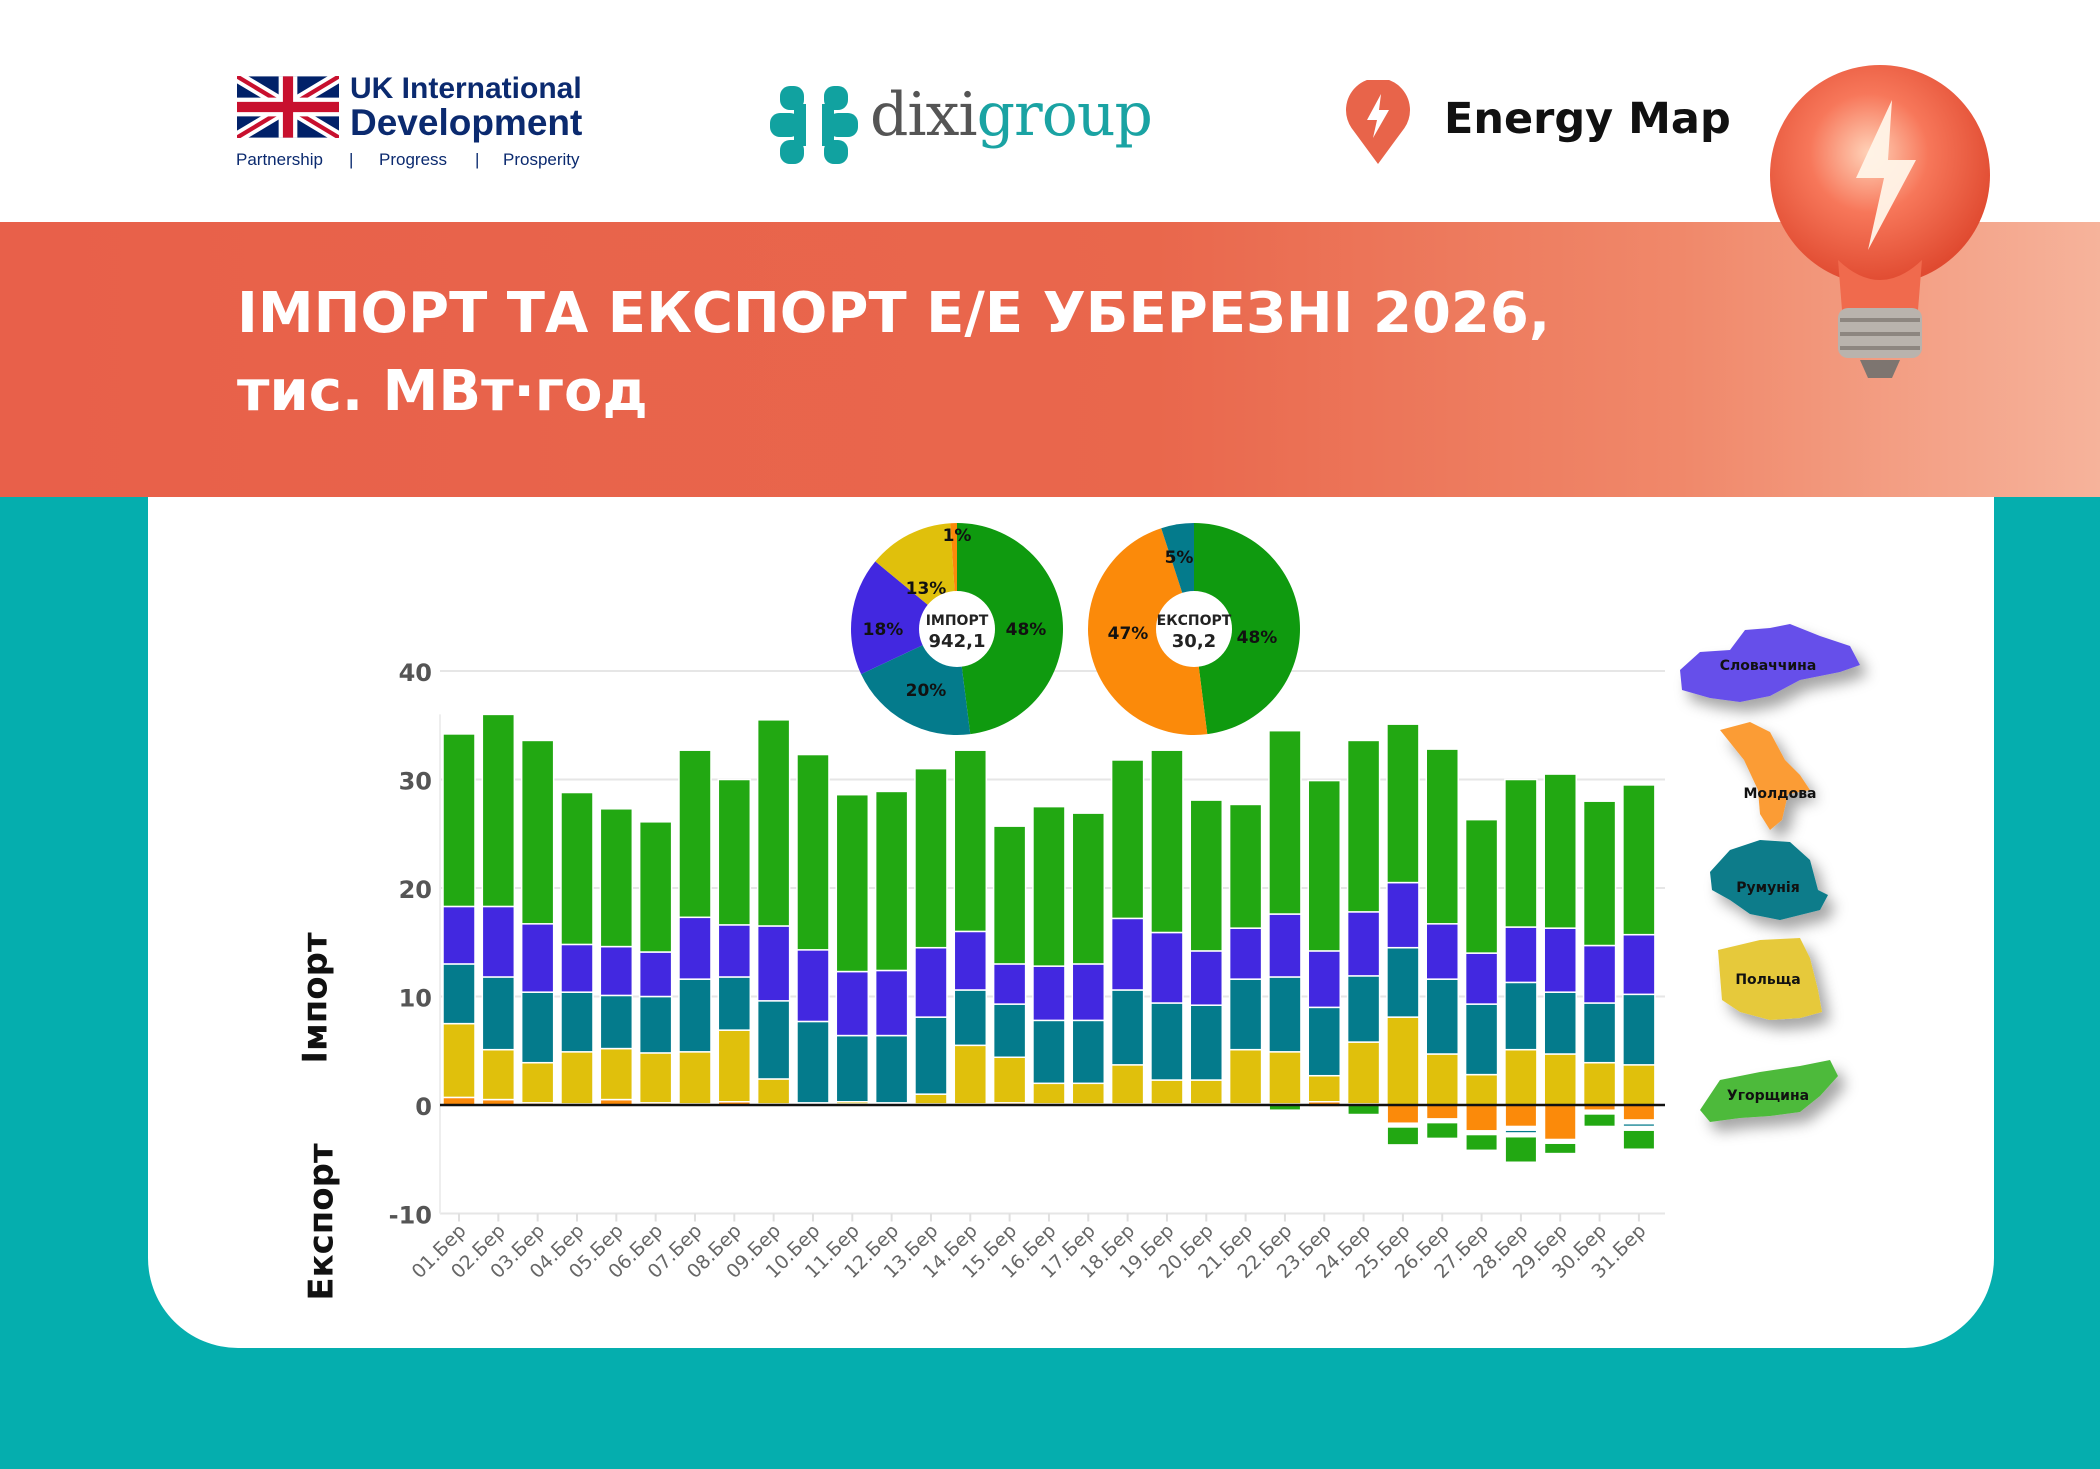 Image resolution: width=2100 pixels, height=1469 pixels. Describe the element at coordinates (1194, 641) in the screenshot. I see `pie-center-value: 30,2` at that location.